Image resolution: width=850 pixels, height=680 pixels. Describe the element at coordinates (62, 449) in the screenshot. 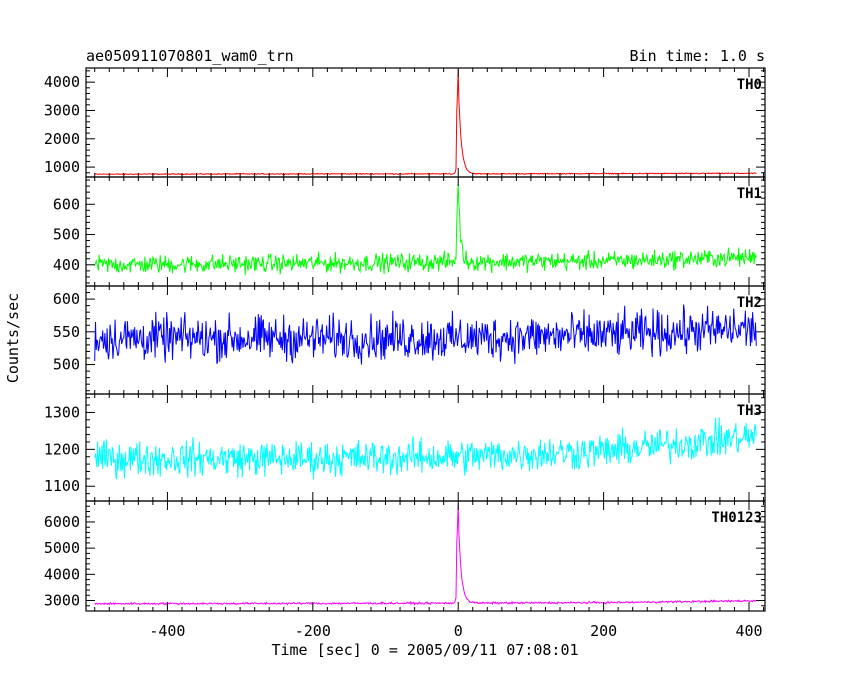

I see `y-tick-label: 1200` at that location.